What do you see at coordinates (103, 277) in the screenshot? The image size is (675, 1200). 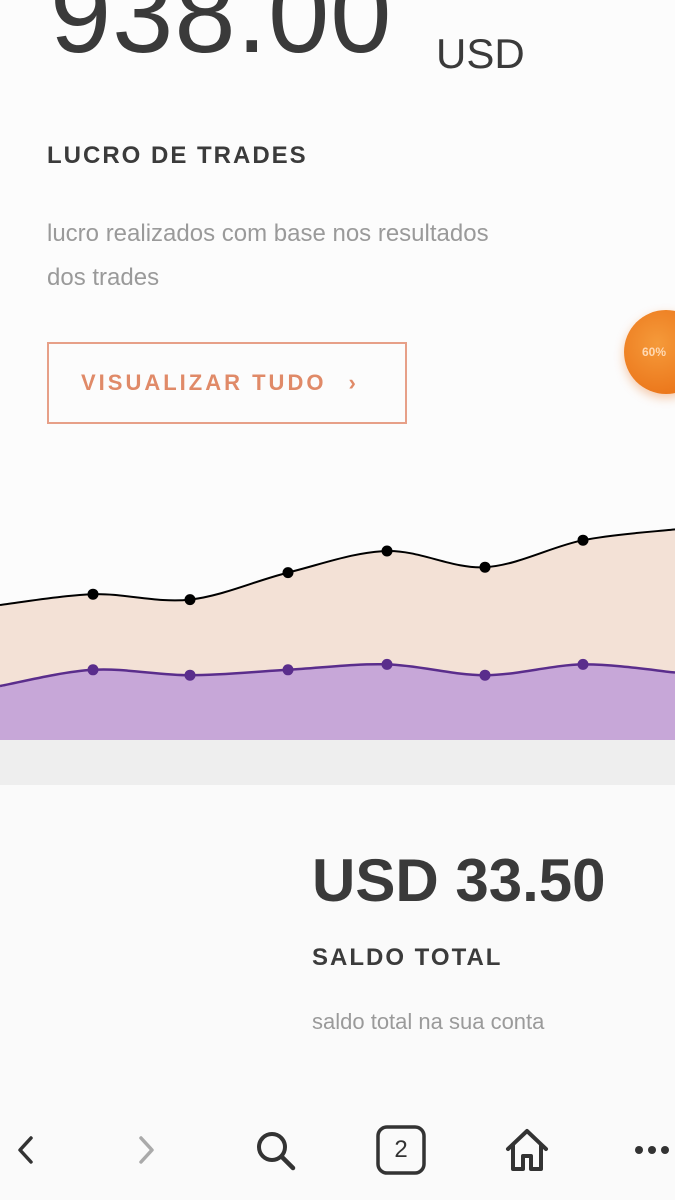 I see `trades-description-line2: dos trades` at bounding box center [103, 277].